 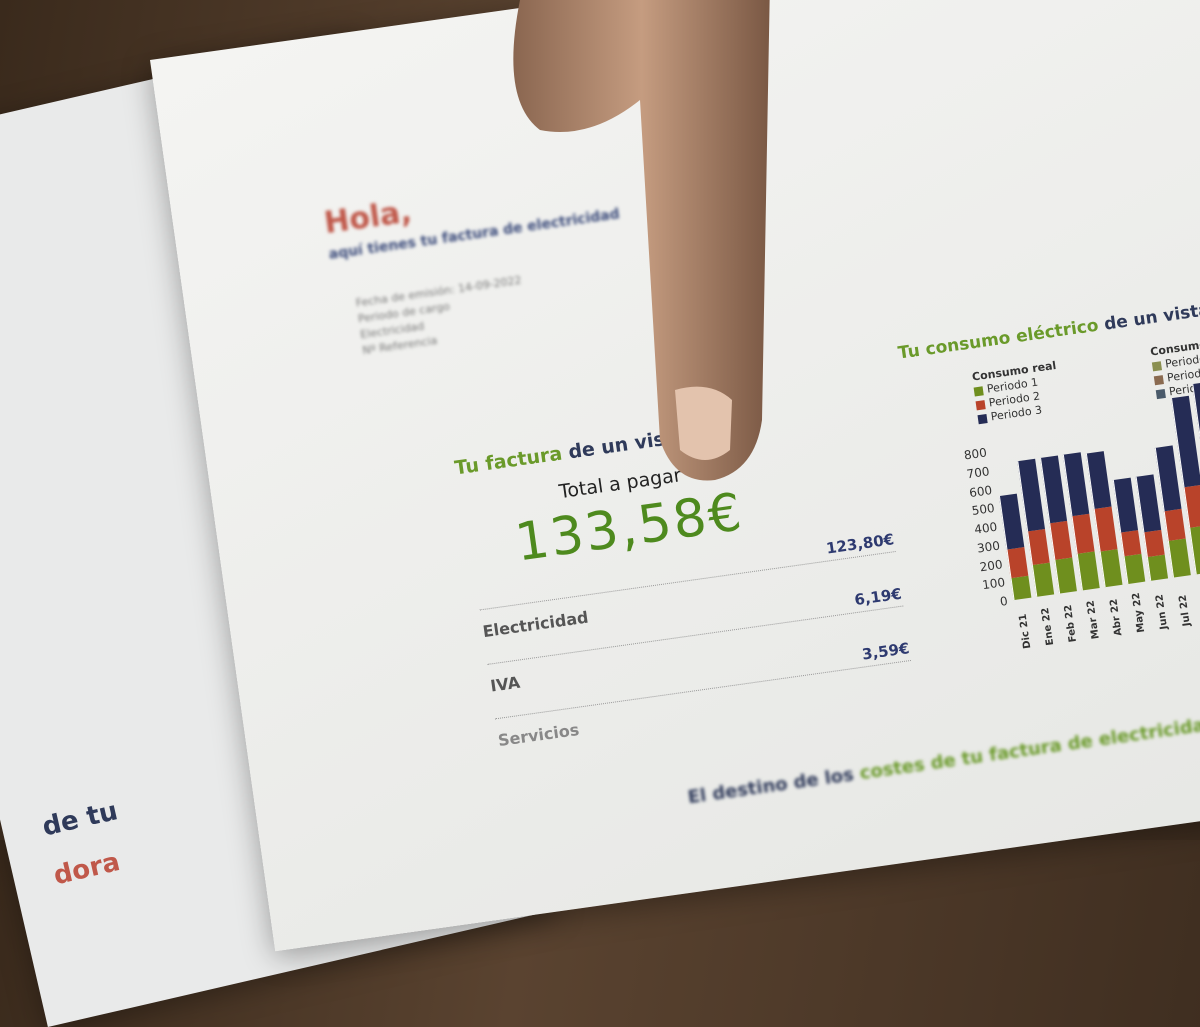 I want to click on y-tick-label: 300, so click(x=988, y=547).